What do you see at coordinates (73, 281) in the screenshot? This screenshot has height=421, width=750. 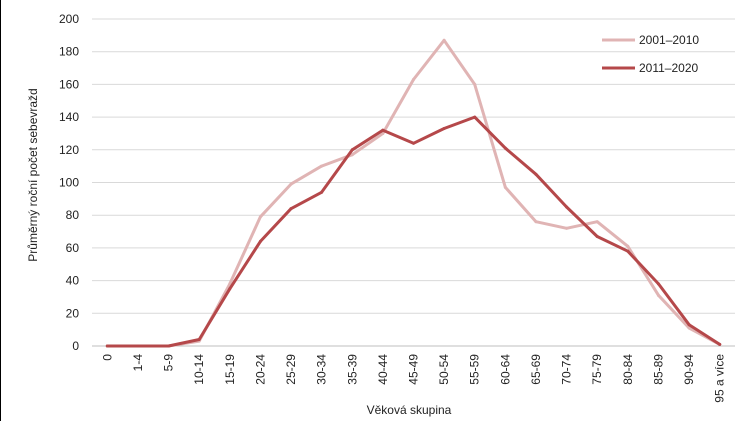 I see `y-tick-label: 40` at bounding box center [73, 281].